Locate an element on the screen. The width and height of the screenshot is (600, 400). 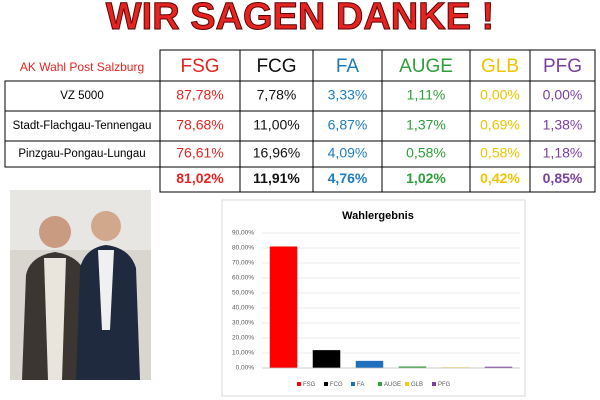
cell-value: 6,87% is located at coordinates (348, 125).